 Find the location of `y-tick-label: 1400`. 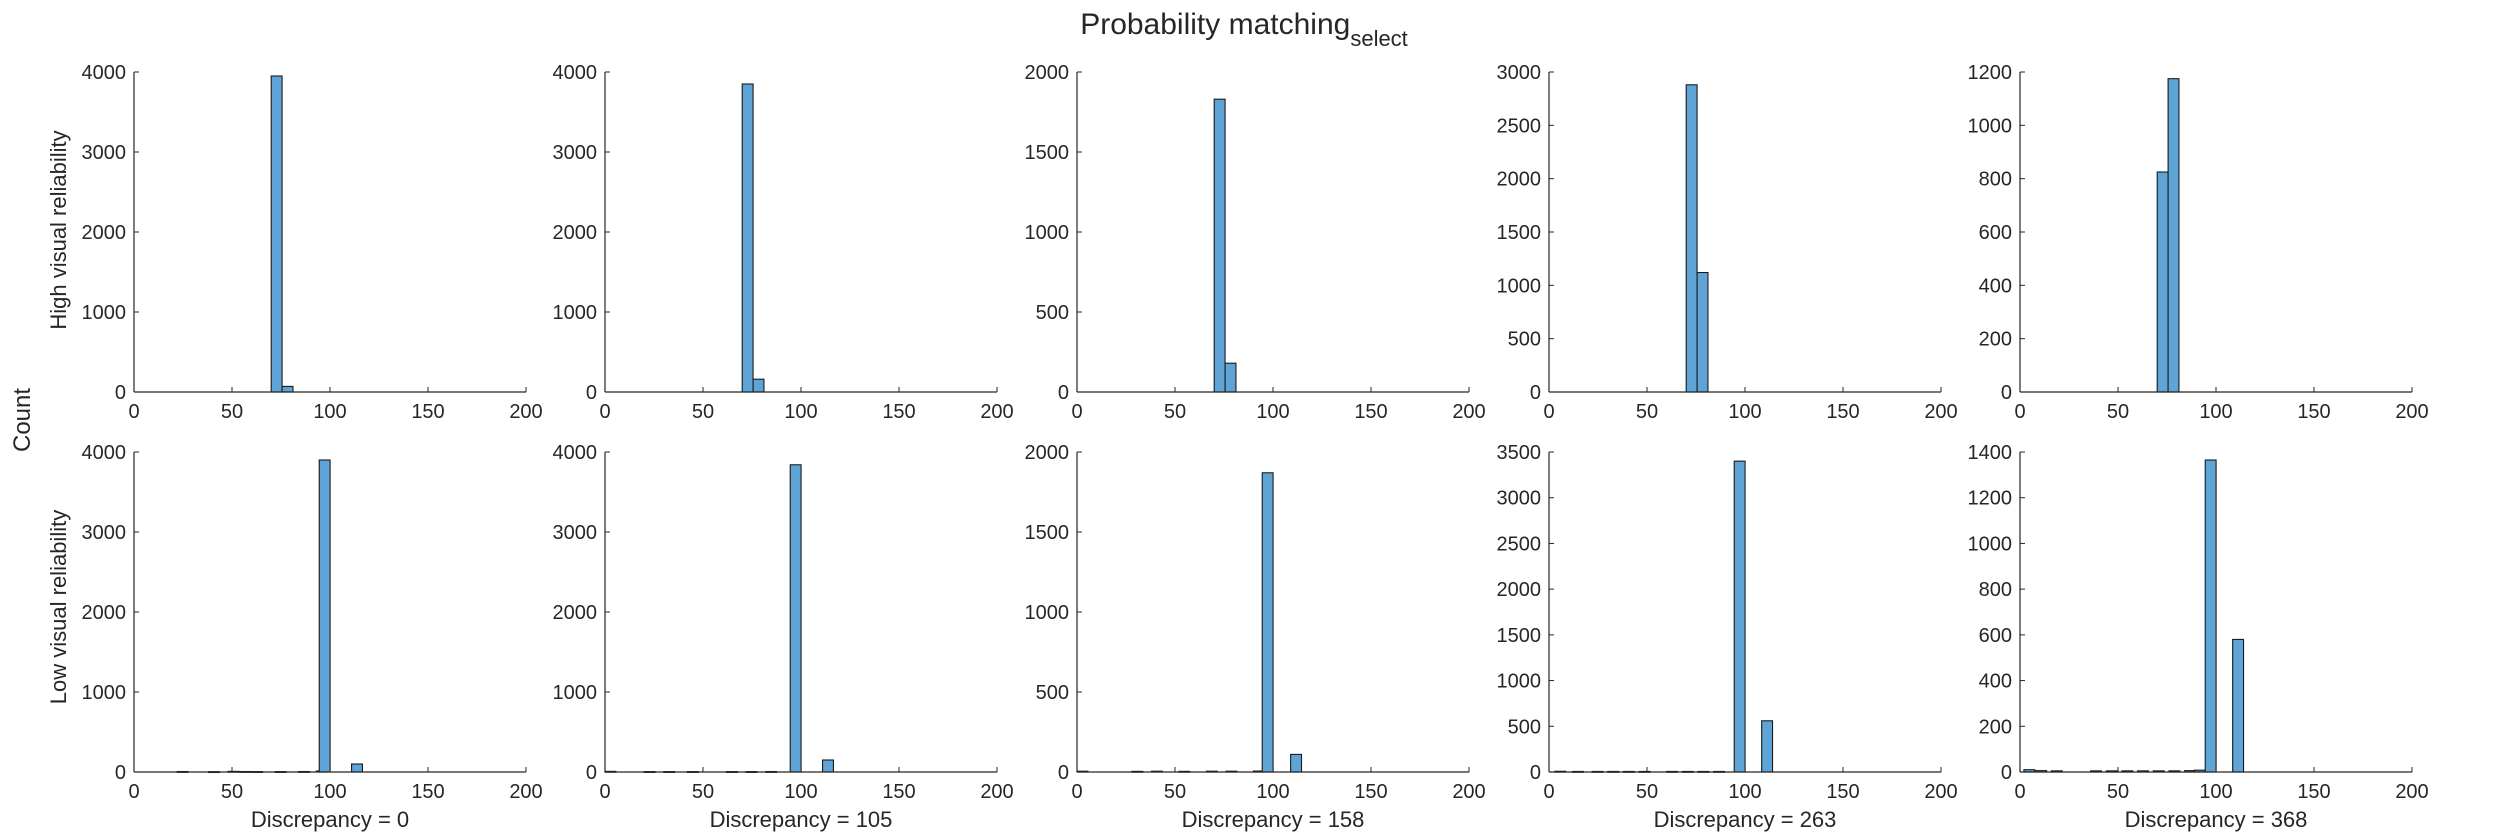

y-tick-label: 1400 is located at coordinates (1990, 453).